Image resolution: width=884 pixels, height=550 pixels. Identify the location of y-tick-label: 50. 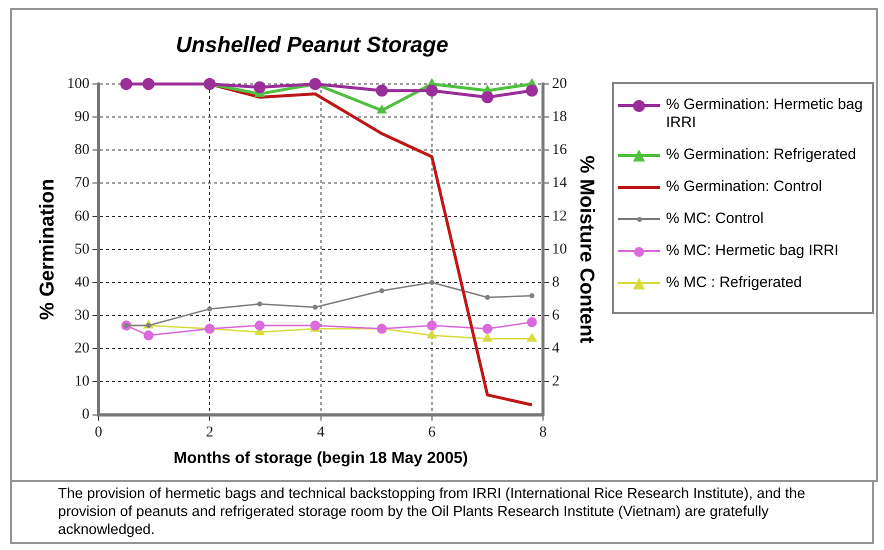
(82, 249).